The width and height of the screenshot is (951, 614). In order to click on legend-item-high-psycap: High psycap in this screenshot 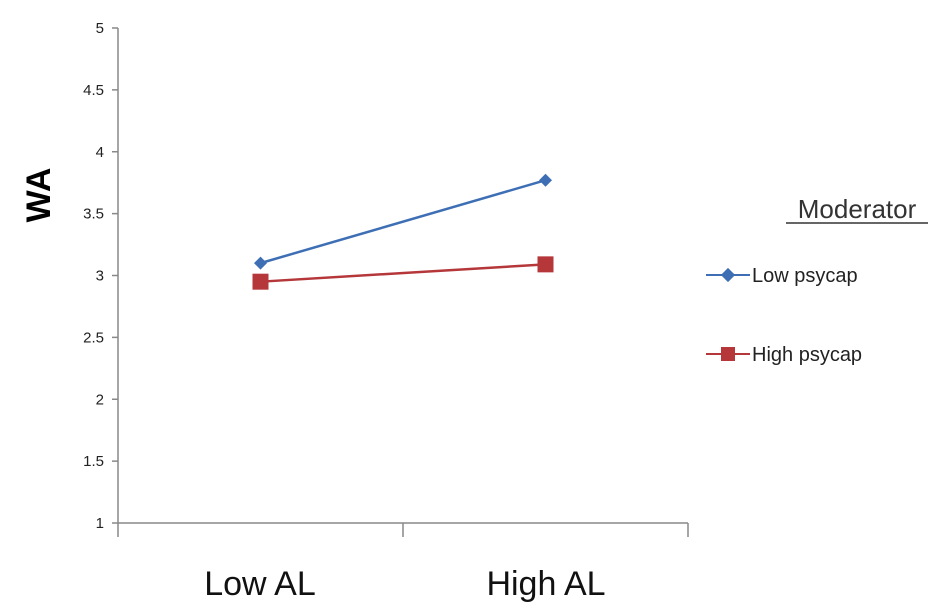, I will do `click(784, 355)`.